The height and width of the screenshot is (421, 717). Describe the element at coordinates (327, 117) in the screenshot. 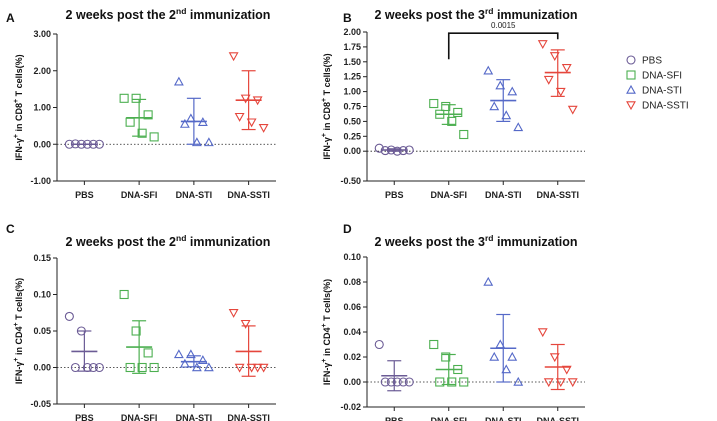

I see `ylabel-mid: in CD8` at that location.